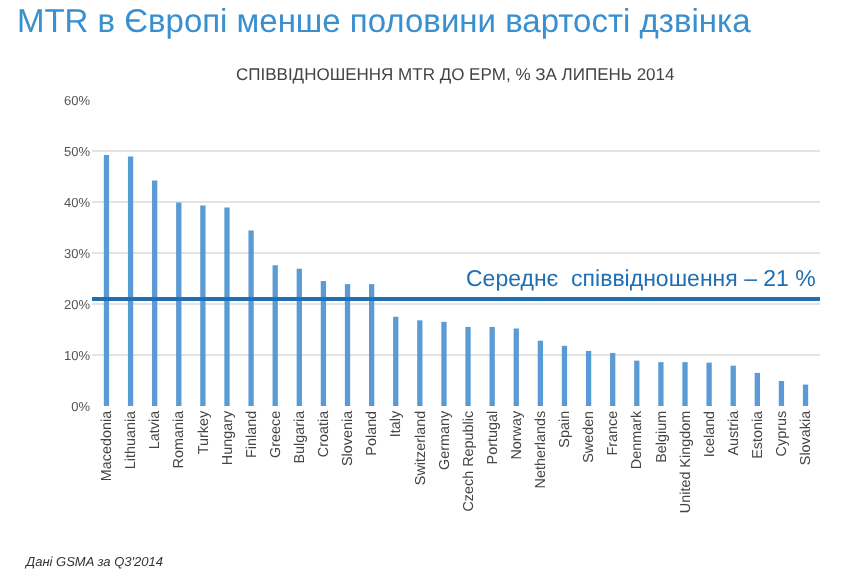 This screenshot has width=848, height=586. What do you see at coordinates (384, 21) in the screenshot?
I see `chart-title: MTR в Європі менше половини вартості дзвінка` at bounding box center [384, 21].